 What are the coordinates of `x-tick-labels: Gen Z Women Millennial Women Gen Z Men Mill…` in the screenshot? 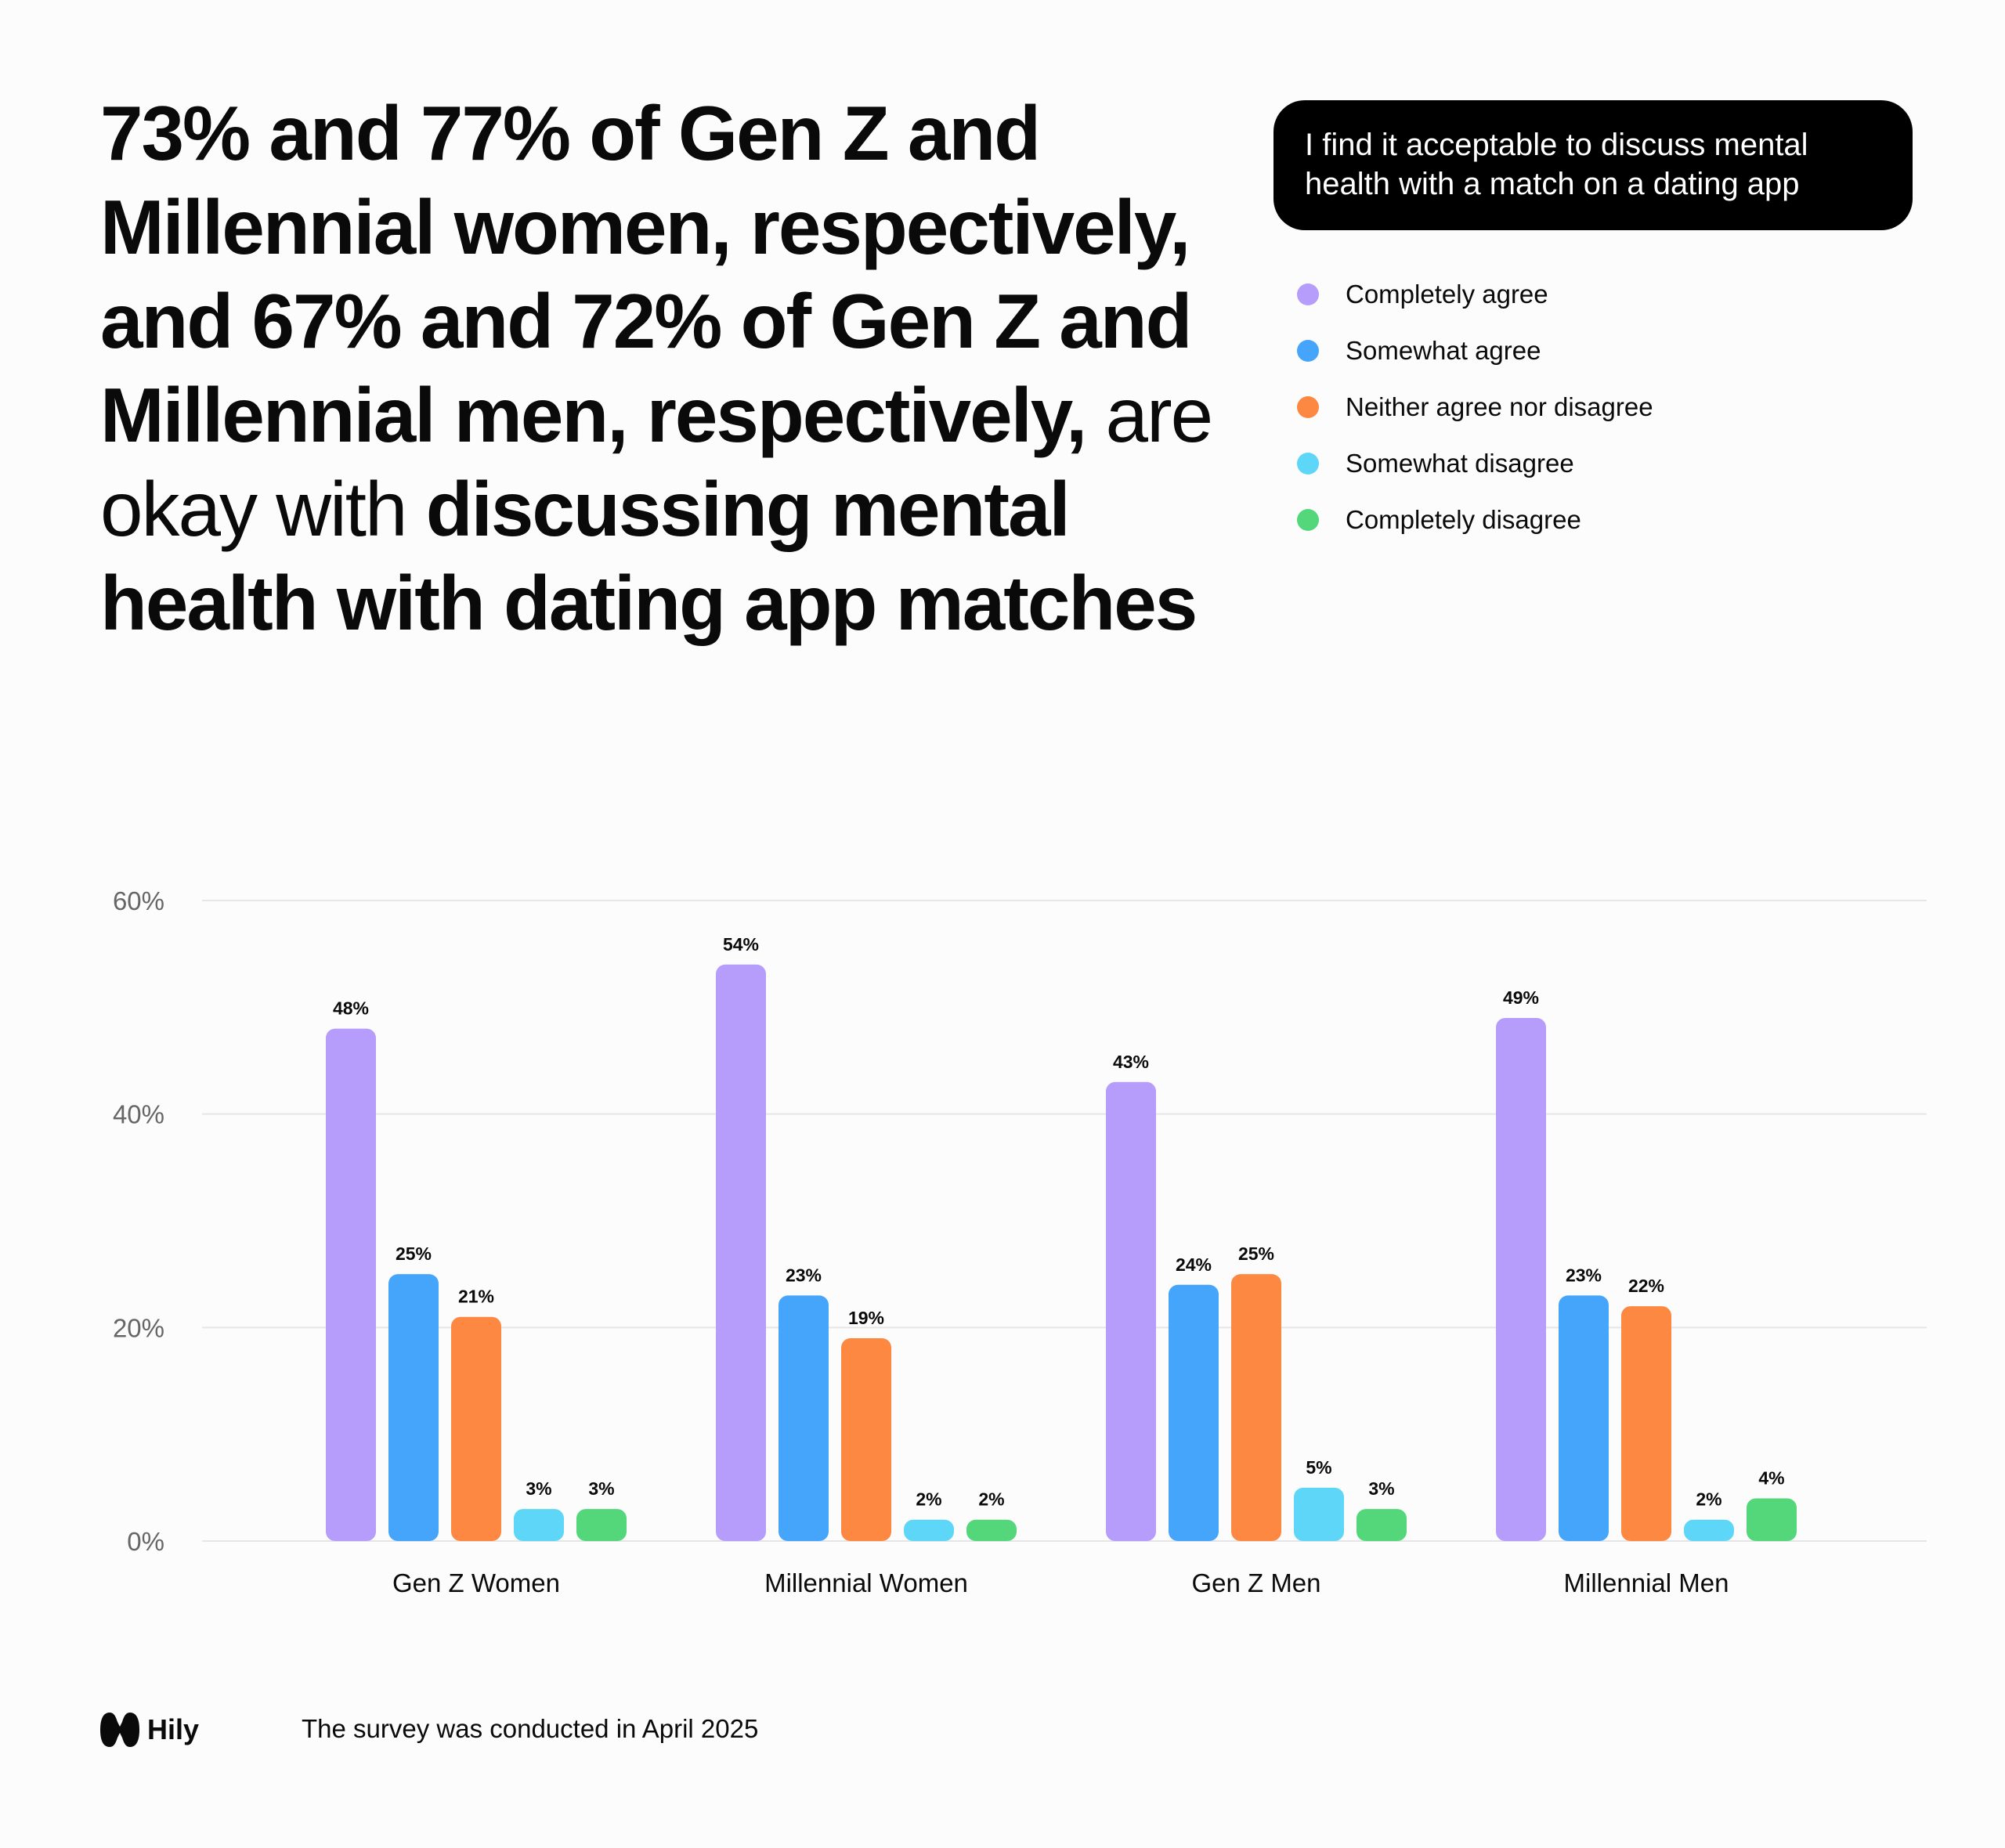 It's located at (1060, 1582).